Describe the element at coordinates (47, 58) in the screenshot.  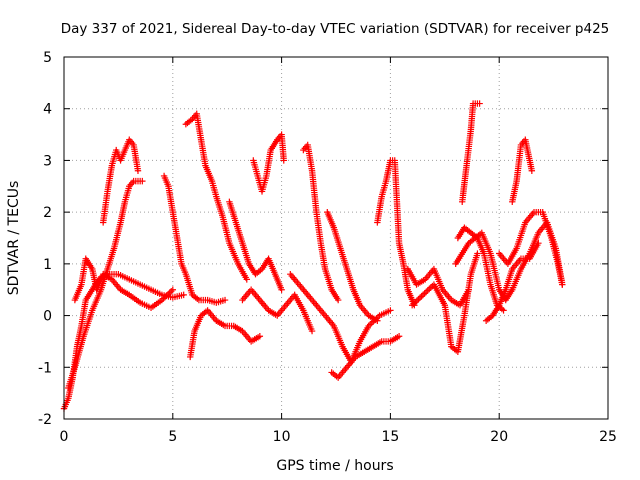
I see `y-tick-label: 5` at that location.